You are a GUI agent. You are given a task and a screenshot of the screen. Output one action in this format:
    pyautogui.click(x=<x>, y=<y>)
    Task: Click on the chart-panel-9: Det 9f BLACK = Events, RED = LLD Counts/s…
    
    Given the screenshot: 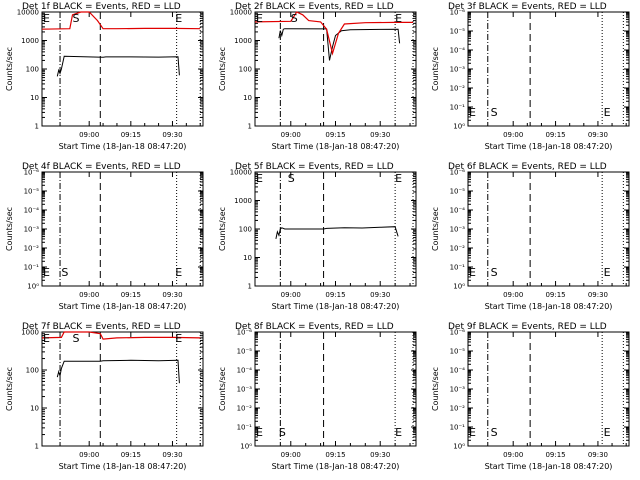 What is the action you would take?
    pyautogui.click(x=530, y=396)
    